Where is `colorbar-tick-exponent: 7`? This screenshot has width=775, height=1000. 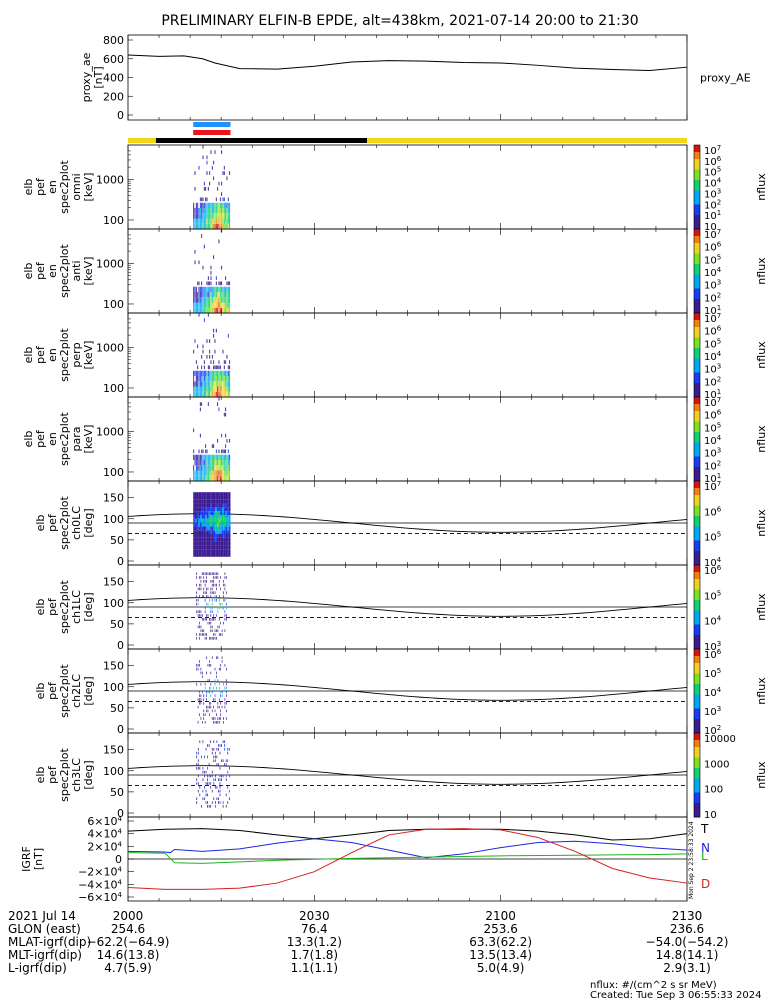 colorbar-tick-exponent: 7 is located at coordinates (719, 400).